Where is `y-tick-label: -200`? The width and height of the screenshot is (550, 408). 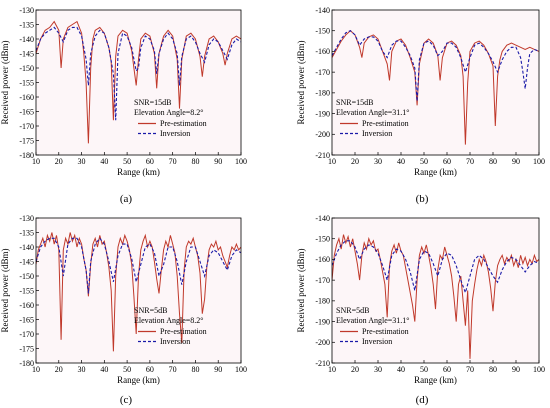
y-tick-label: -200 is located at coordinates (322, 342).